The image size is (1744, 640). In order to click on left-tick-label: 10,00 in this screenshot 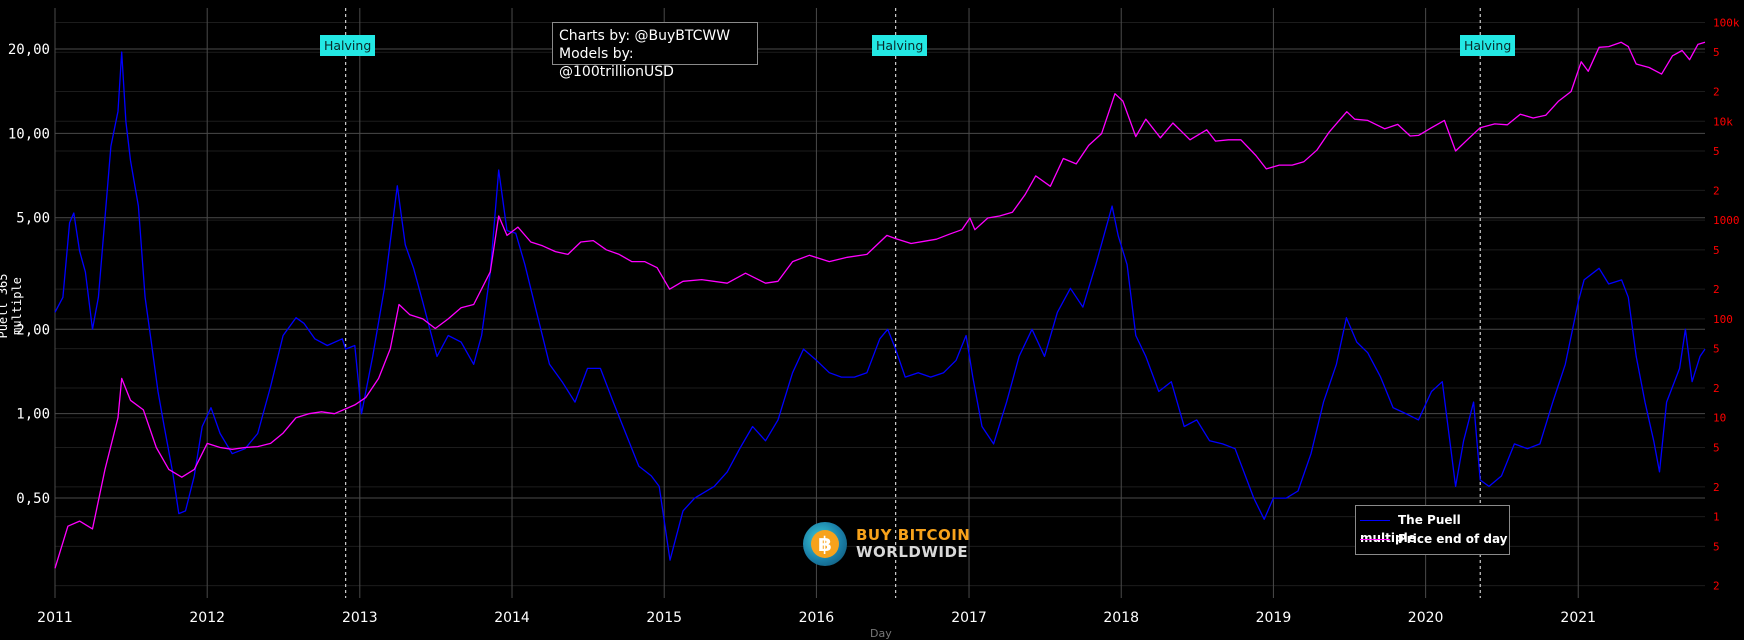, I will do `click(29, 134)`.